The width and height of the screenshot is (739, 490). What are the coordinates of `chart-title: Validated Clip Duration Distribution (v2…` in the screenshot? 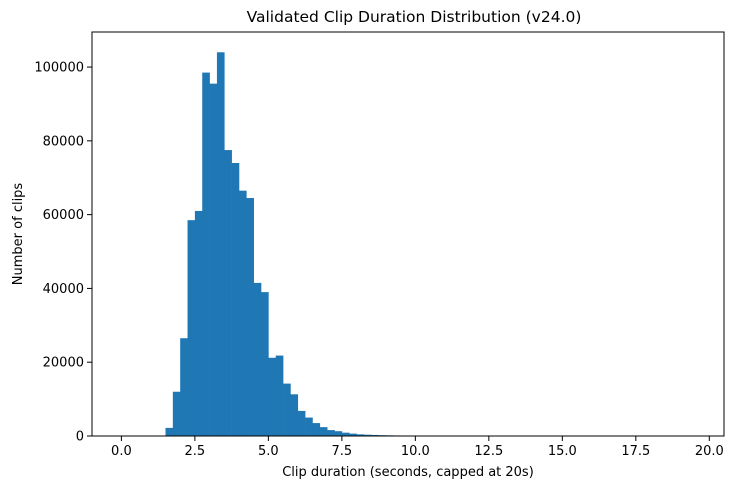 It's located at (414, 17).